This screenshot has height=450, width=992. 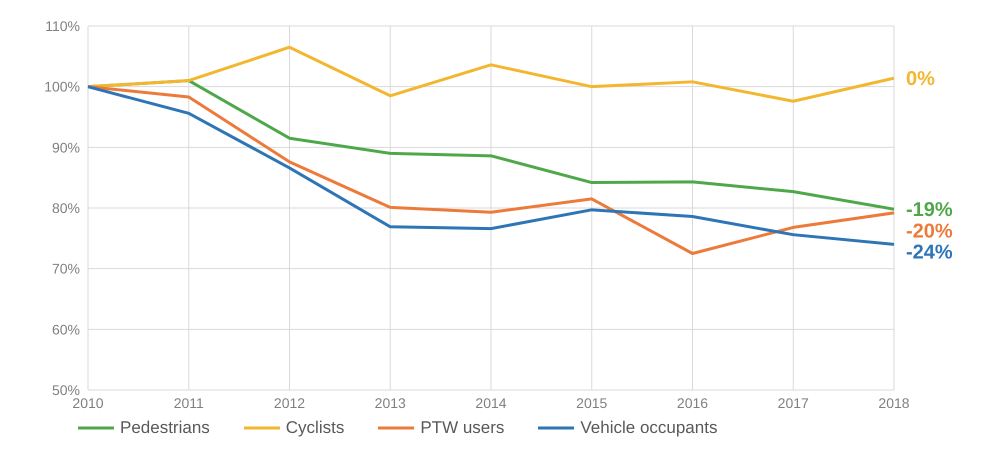 I want to click on y-tick-label: 100%, so click(x=62, y=86).